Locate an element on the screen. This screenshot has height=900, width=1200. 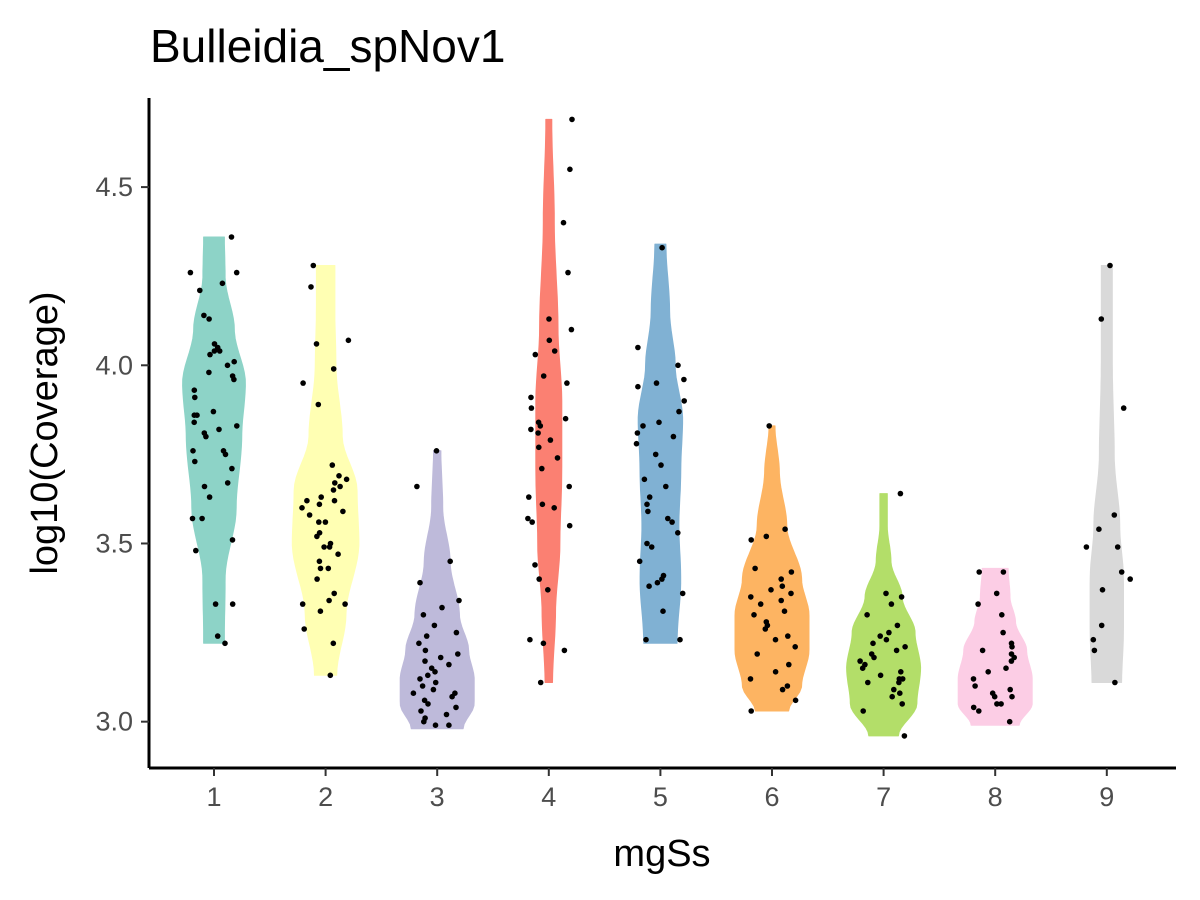
y-tick-label: 4.5 is located at coordinates (114, 187).